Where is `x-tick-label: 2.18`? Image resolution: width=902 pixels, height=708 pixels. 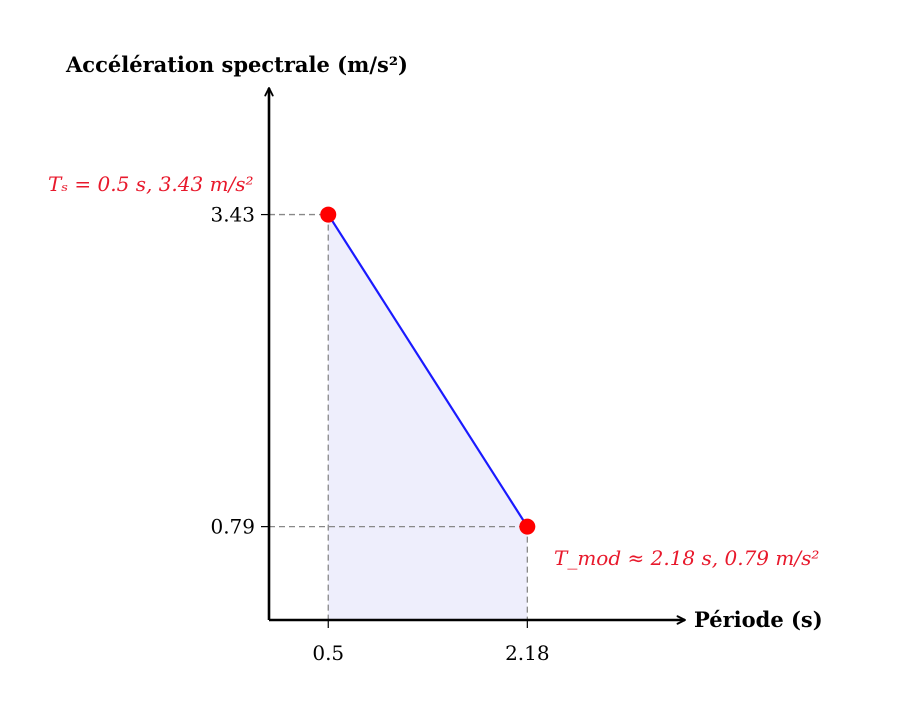 x-tick-label: 2.18 is located at coordinates (527, 653).